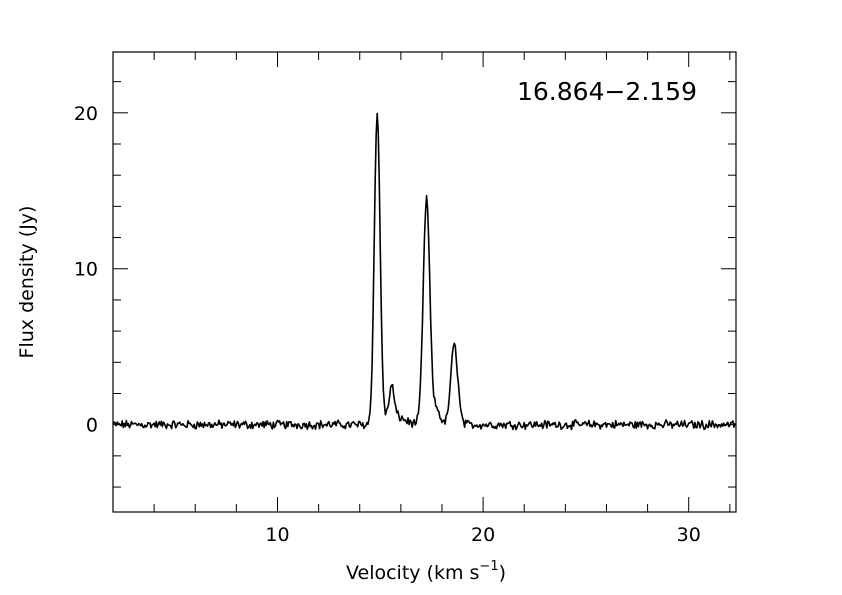 Image resolution: width=842 pixels, height=595 pixels. I want to click on x-axis-title-main: Velocity (km s, so click(412, 573).